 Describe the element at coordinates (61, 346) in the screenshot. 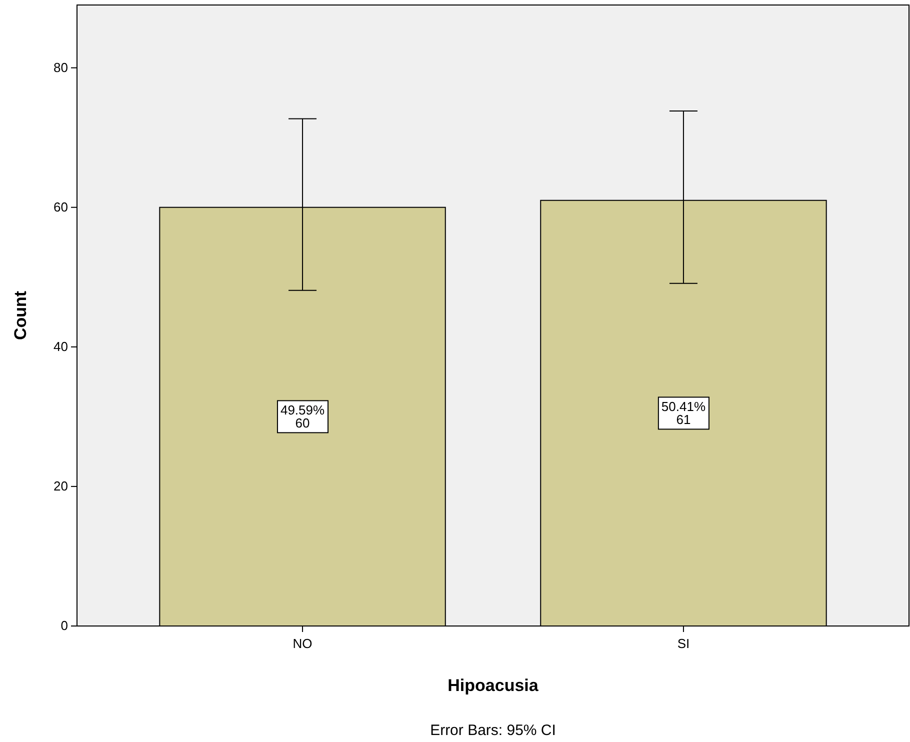

I see `y-tick-label: 40` at that location.